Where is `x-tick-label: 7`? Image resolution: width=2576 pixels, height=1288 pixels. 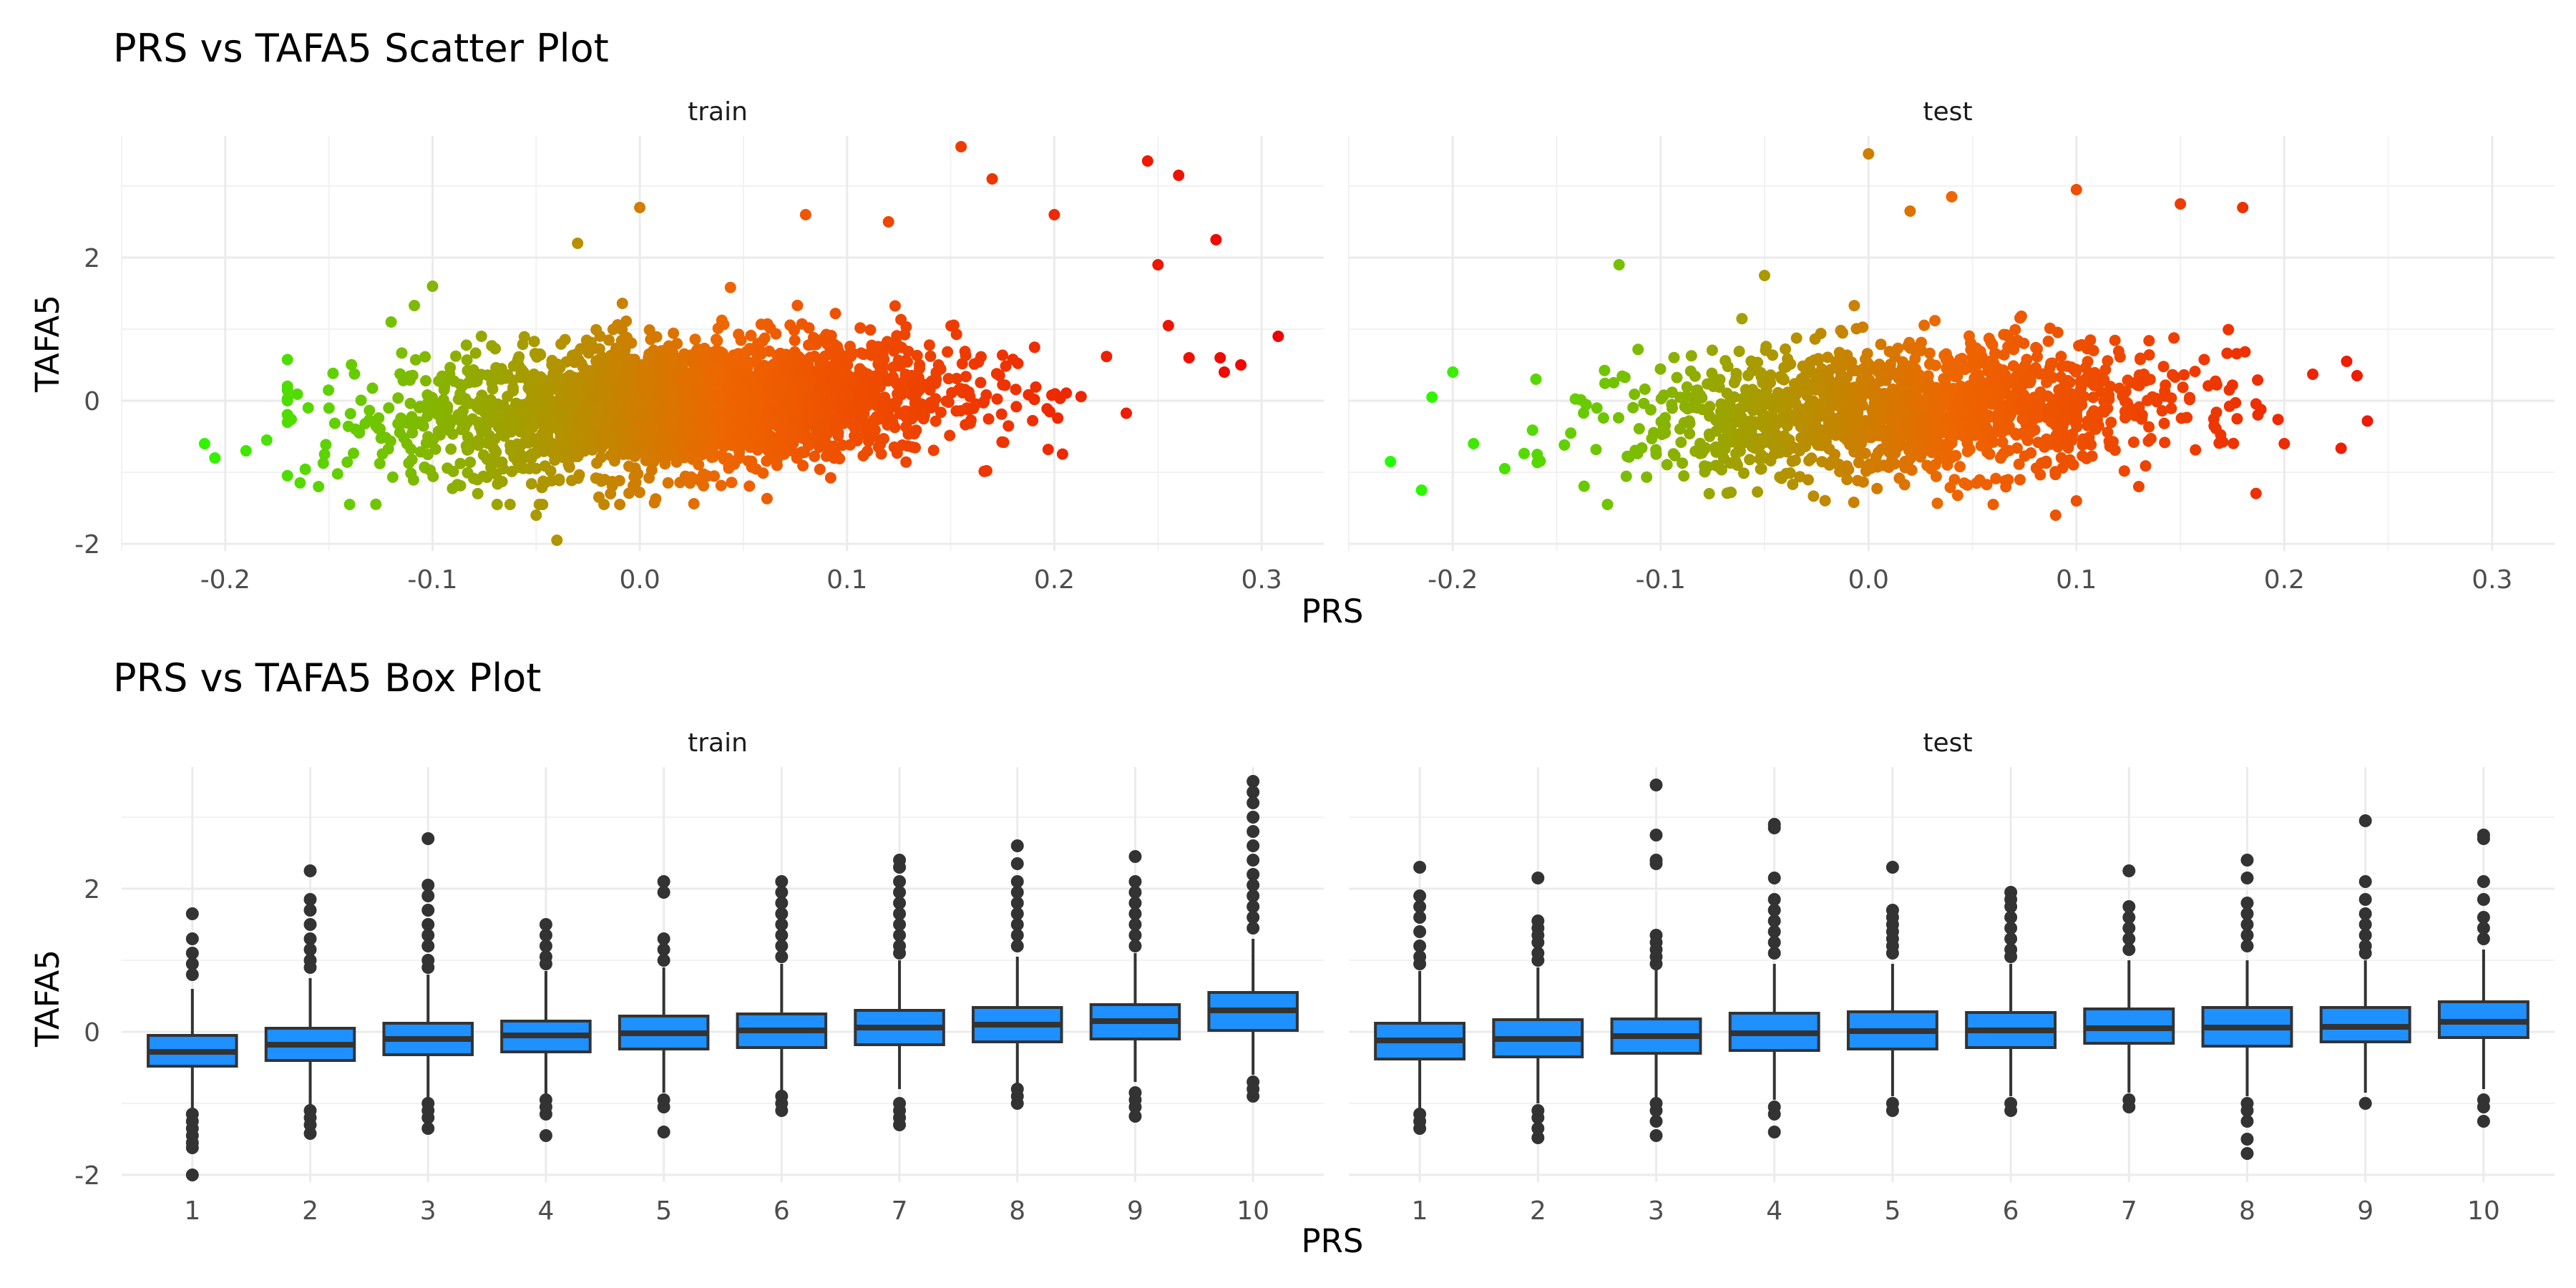
x-tick-label: 7 is located at coordinates (900, 1211).